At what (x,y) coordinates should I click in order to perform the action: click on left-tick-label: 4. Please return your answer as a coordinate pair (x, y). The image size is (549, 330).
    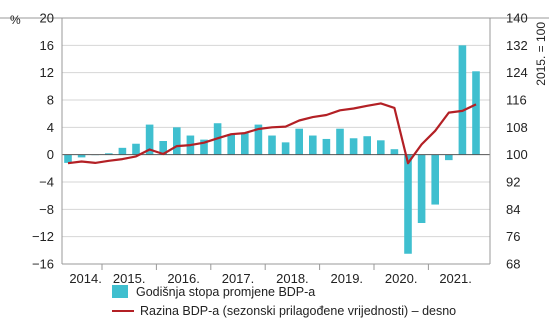
    Looking at the image, I should click on (50, 127).